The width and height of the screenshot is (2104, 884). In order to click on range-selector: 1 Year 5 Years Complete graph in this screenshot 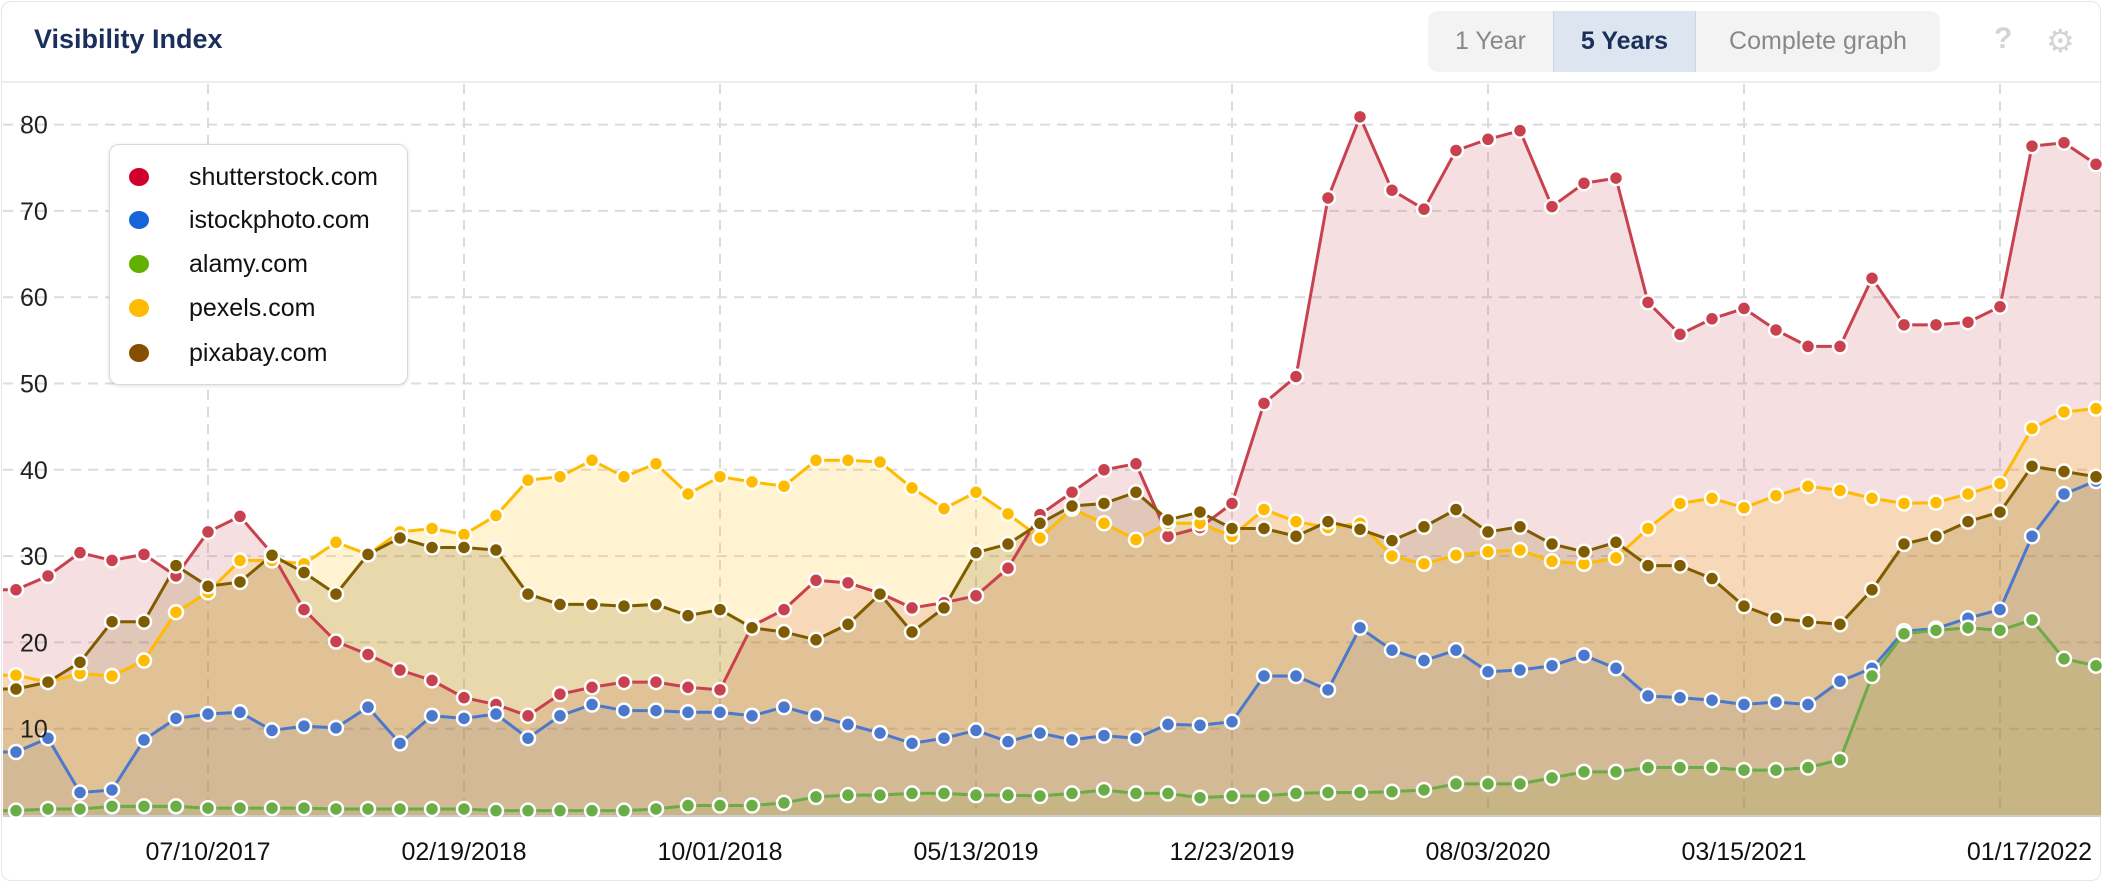, I will do `click(1684, 41)`.